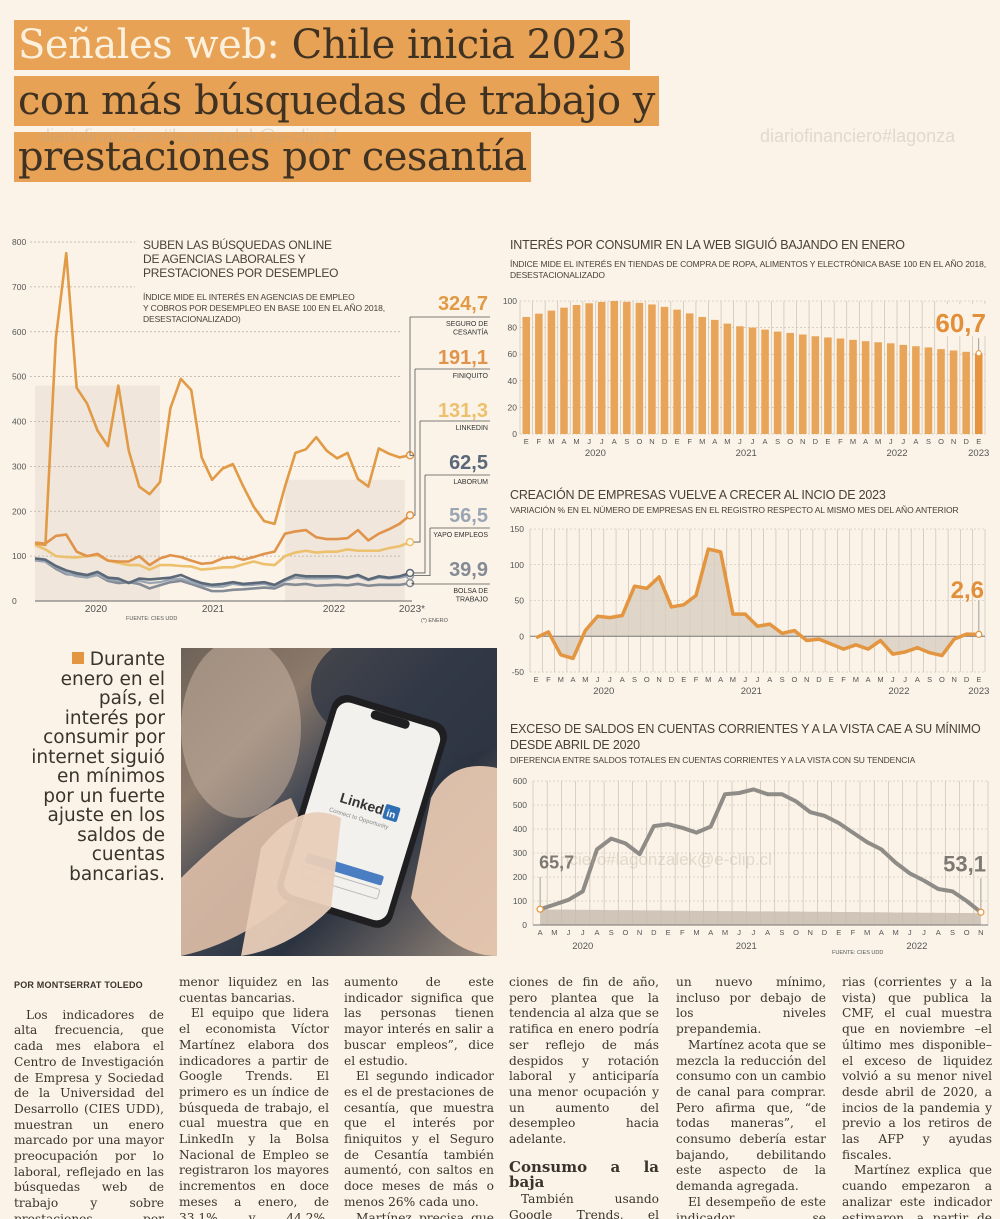 This screenshot has height=1219, width=1000. Describe the element at coordinates (760, 917) in the screenshot. I see `trend-area` at that location.